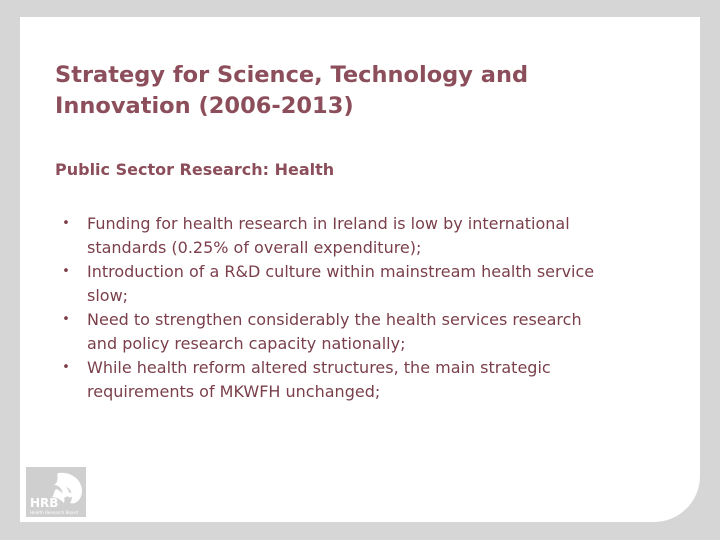 The height and width of the screenshot is (540, 720). I want to click on slide-title-line-1: Strategy for Science, Technology and, so click(292, 75).